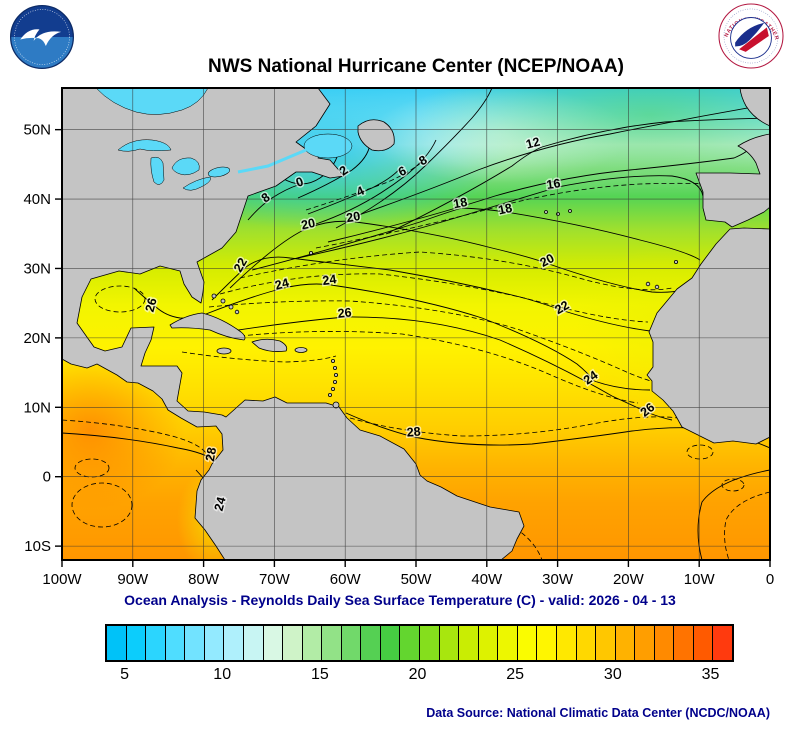 This screenshot has width=800, height=737. What do you see at coordinates (612, 674) in the screenshot?
I see `colorbar-tick-label: 30` at bounding box center [612, 674].